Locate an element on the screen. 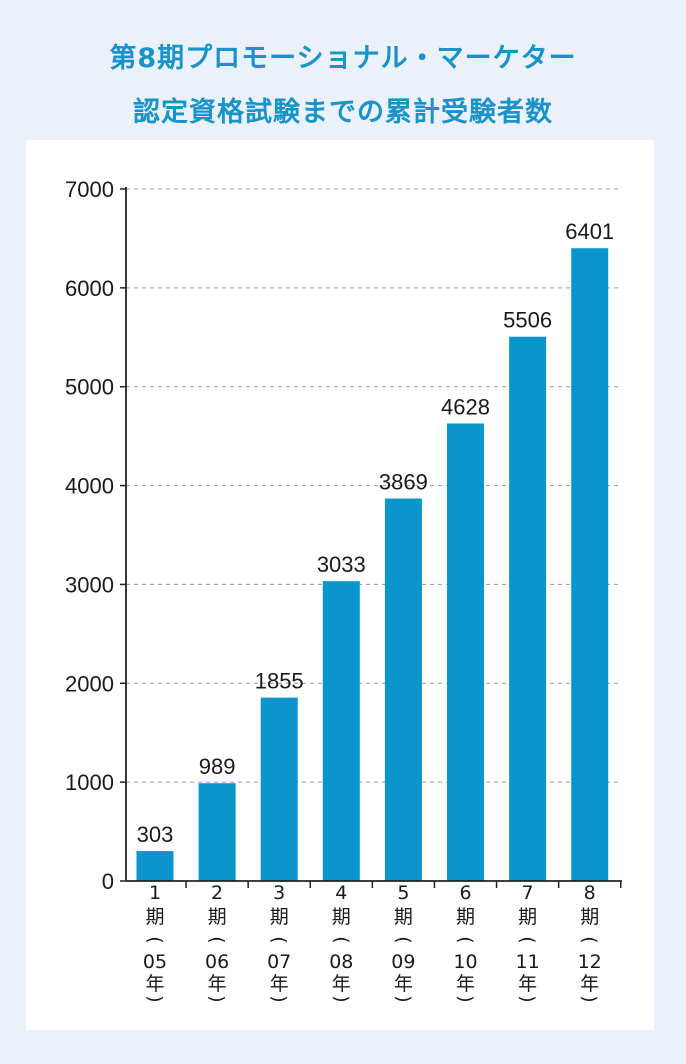 The image size is (686, 1064). x-tick-label: 10 is located at coordinates (465, 962).